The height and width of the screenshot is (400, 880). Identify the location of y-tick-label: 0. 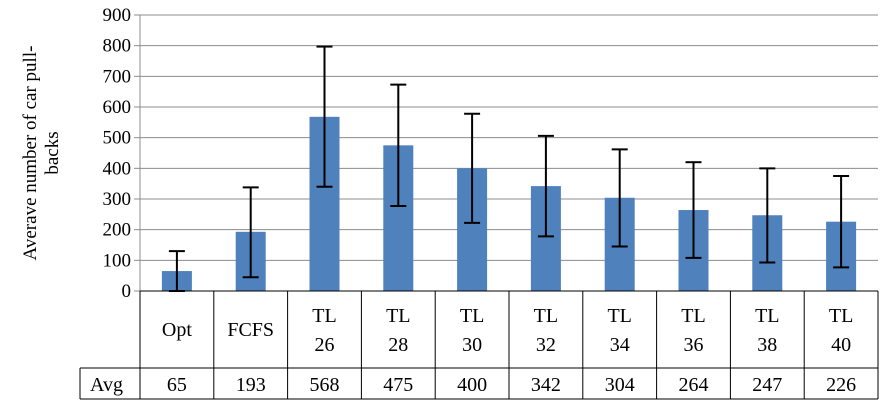
(127, 291).